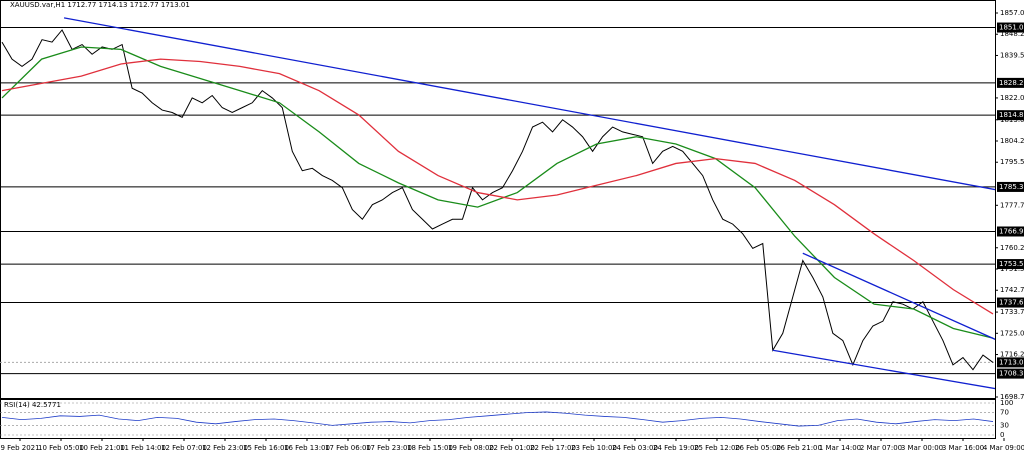  What do you see at coordinates (1004, 425) in the screenshot?
I see `rsi-tick-label: 30` at bounding box center [1004, 425].